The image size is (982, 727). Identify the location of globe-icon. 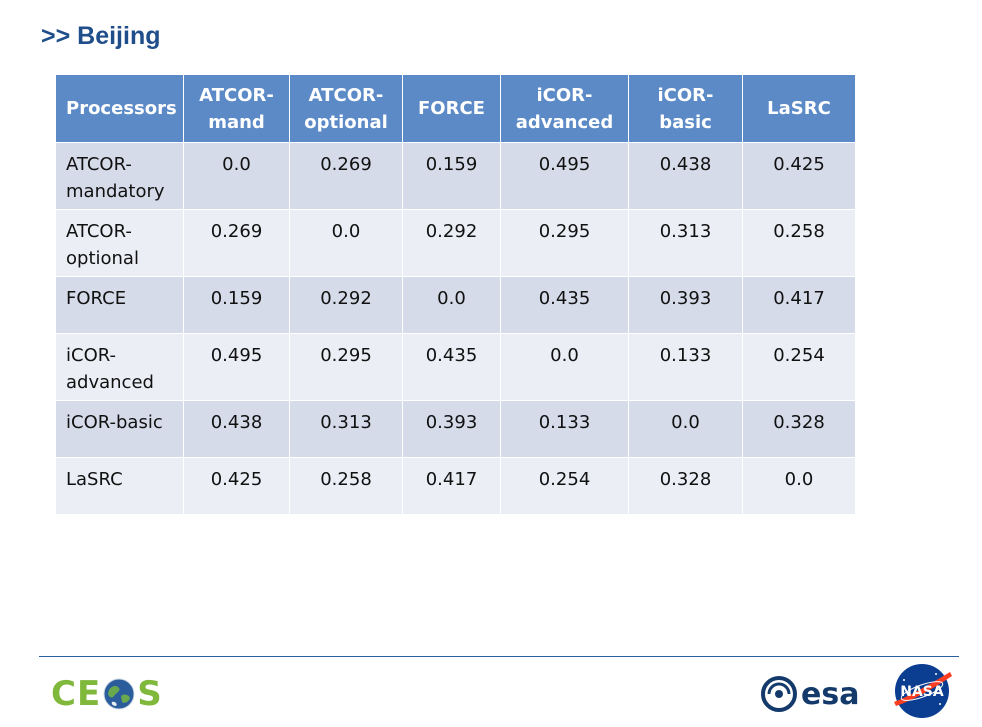
(119, 694).